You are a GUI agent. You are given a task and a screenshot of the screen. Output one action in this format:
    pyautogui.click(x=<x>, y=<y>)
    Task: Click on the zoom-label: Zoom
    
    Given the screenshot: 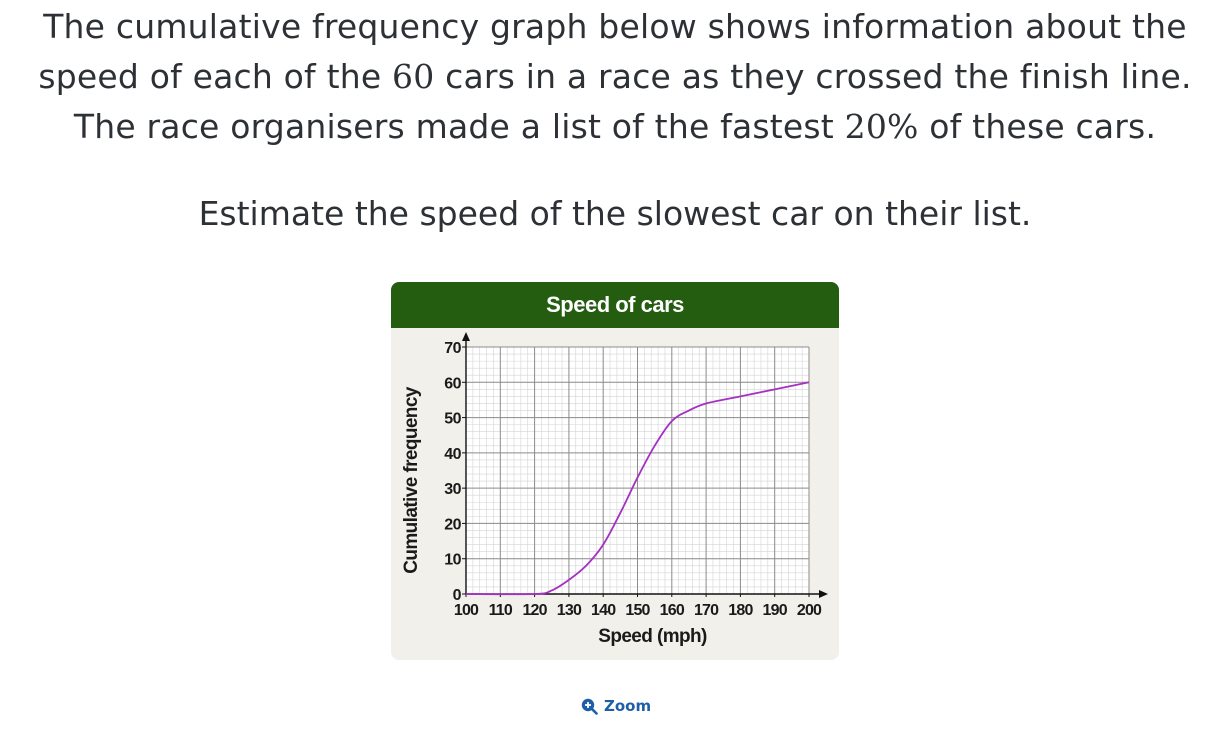 What is the action you would take?
    pyautogui.click(x=628, y=706)
    